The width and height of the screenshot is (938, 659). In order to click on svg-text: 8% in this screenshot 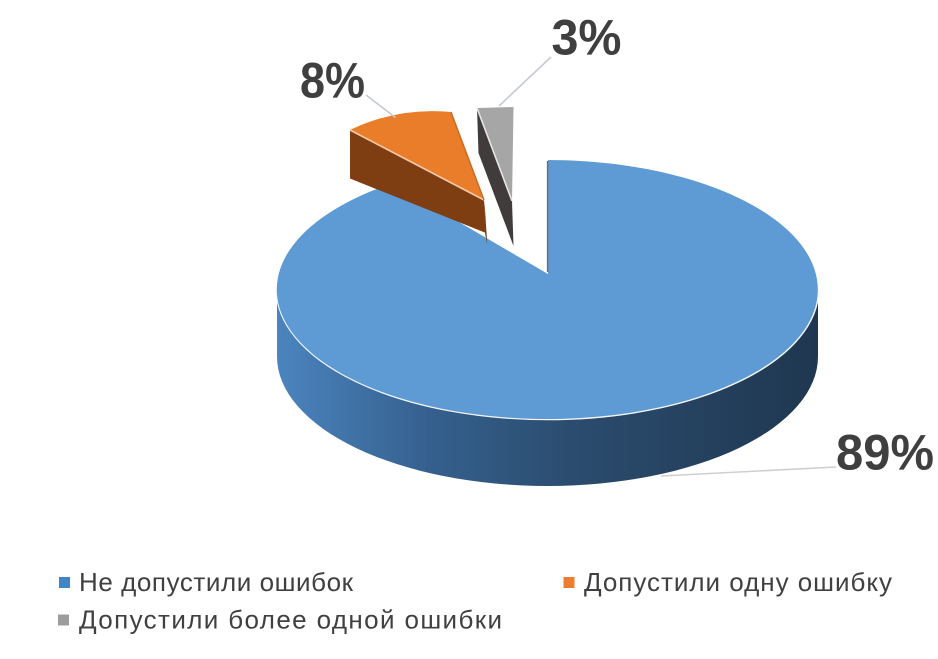, I will do `click(332, 81)`.